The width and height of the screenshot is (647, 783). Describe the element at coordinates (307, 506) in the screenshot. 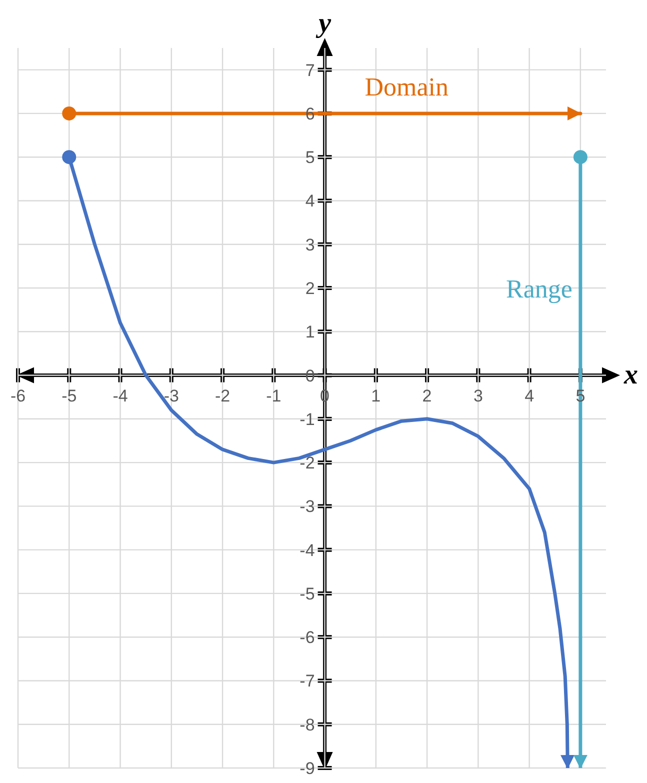

I see `y-tick-label: -3` at that location.